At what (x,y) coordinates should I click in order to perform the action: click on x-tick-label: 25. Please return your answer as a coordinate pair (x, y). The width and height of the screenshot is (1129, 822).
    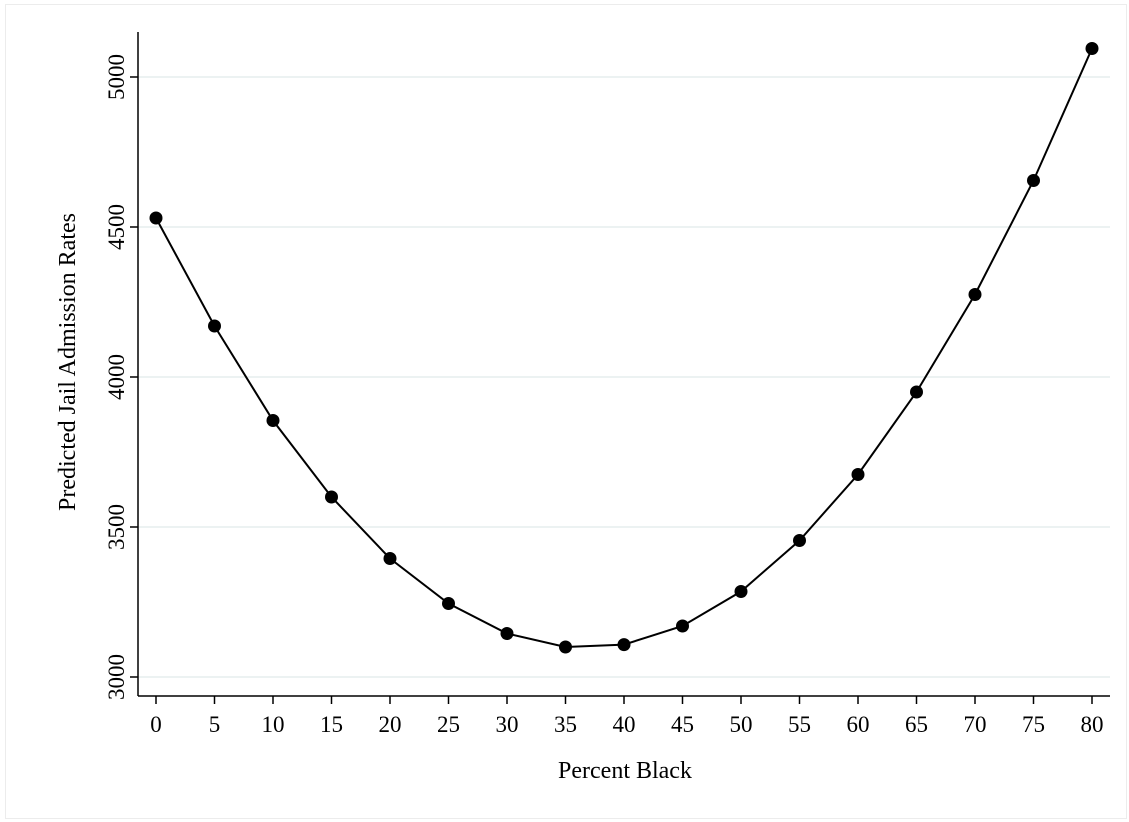
    Looking at the image, I should click on (448, 724).